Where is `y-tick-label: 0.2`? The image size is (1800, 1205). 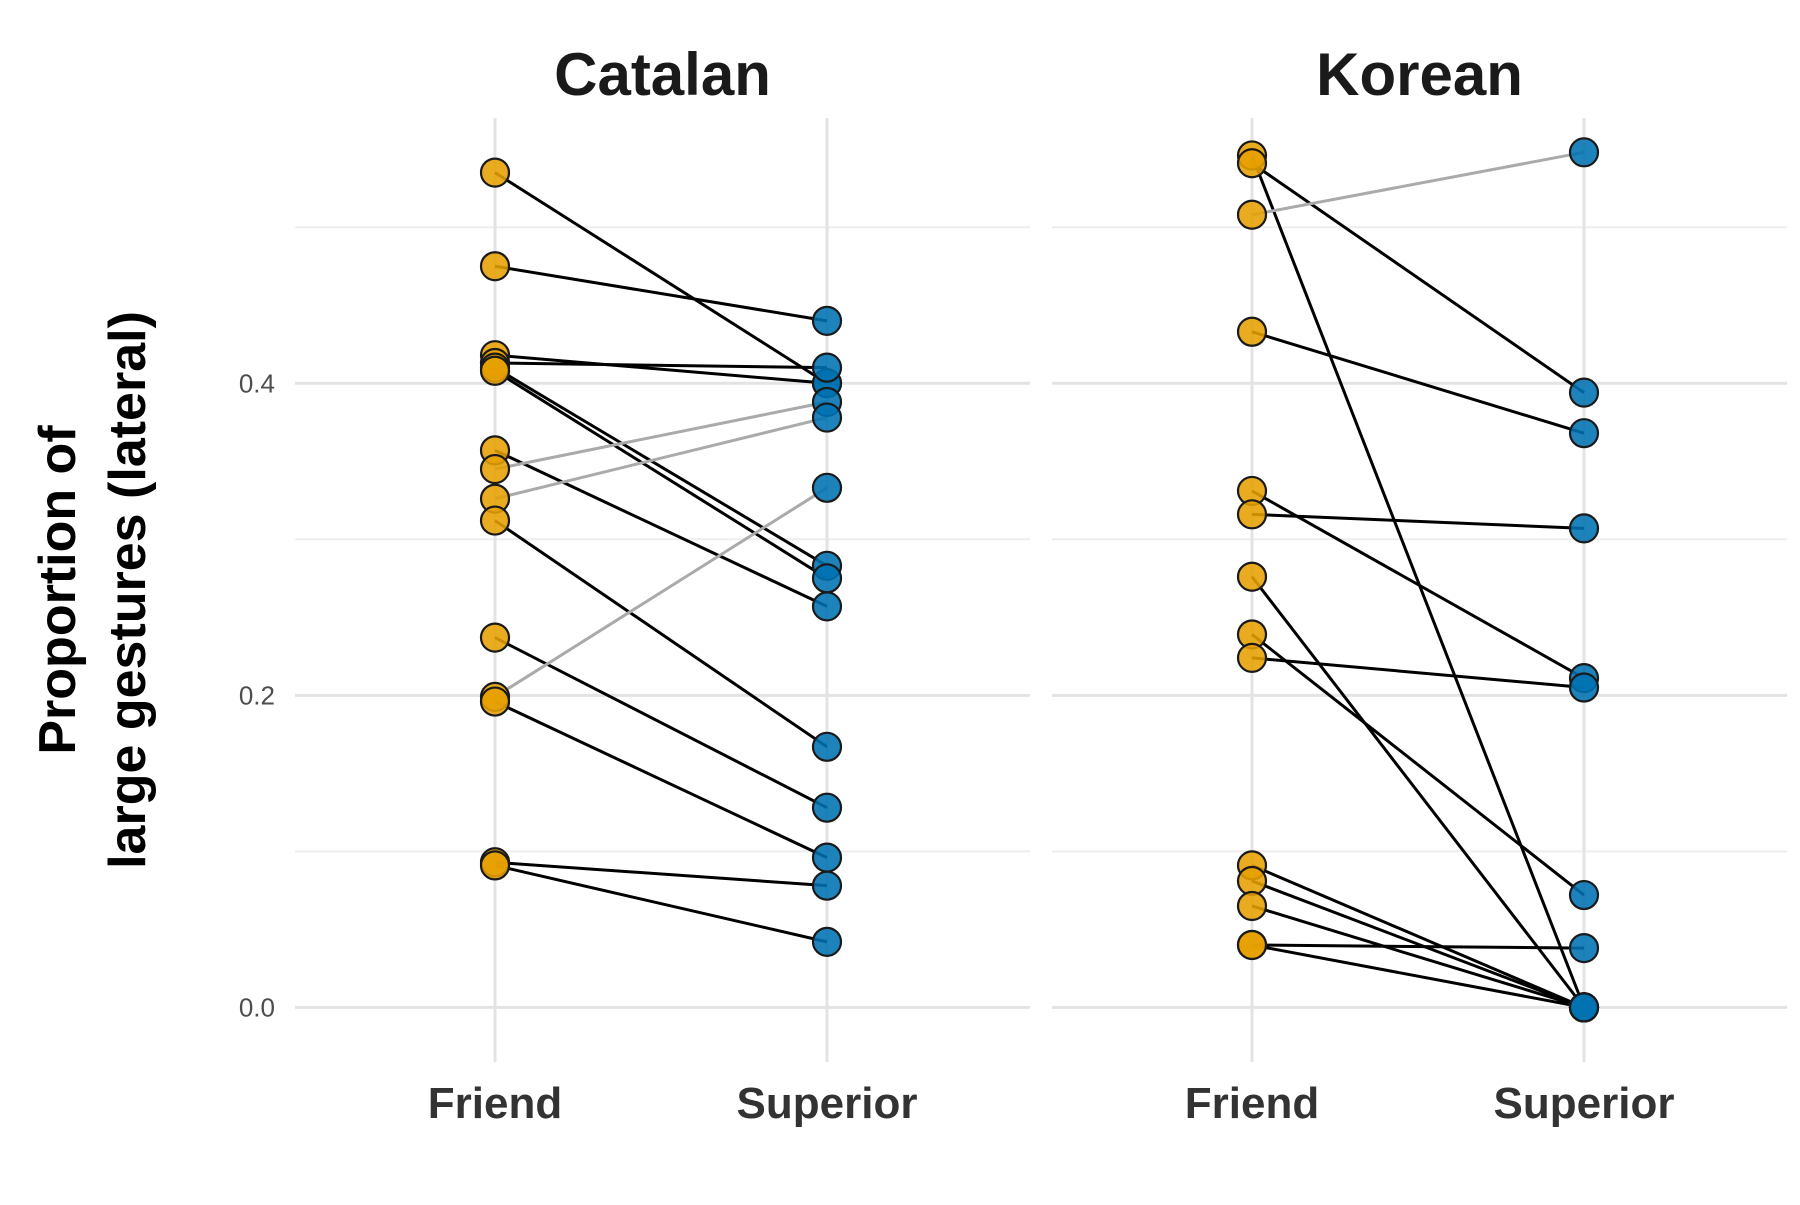
y-tick-label: 0.2 is located at coordinates (257, 695).